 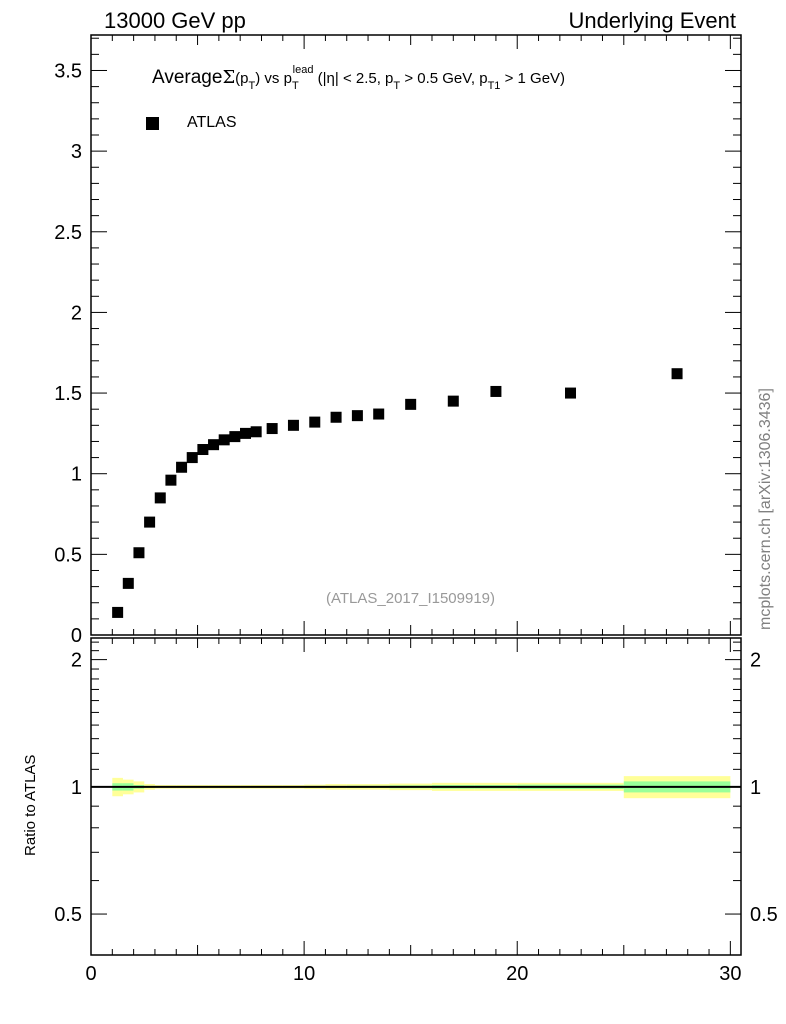 What do you see at coordinates (765, 509) in the screenshot?
I see `side-label: mcplots.cern.ch [arXiv:1306.3436]` at bounding box center [765, 509].